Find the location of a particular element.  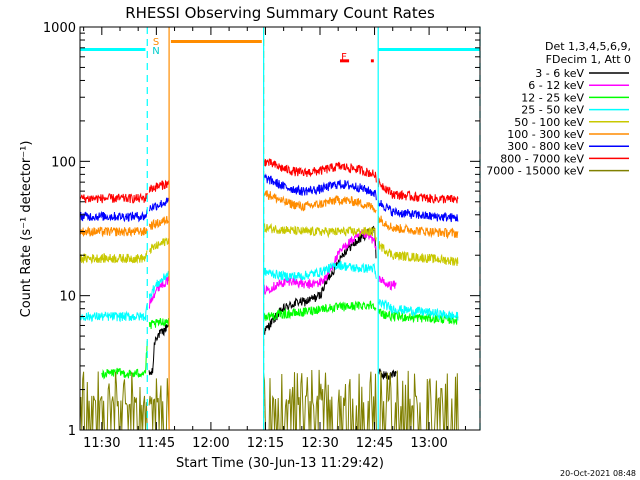

series-50-100-kev is located at coordinates (269, 244).